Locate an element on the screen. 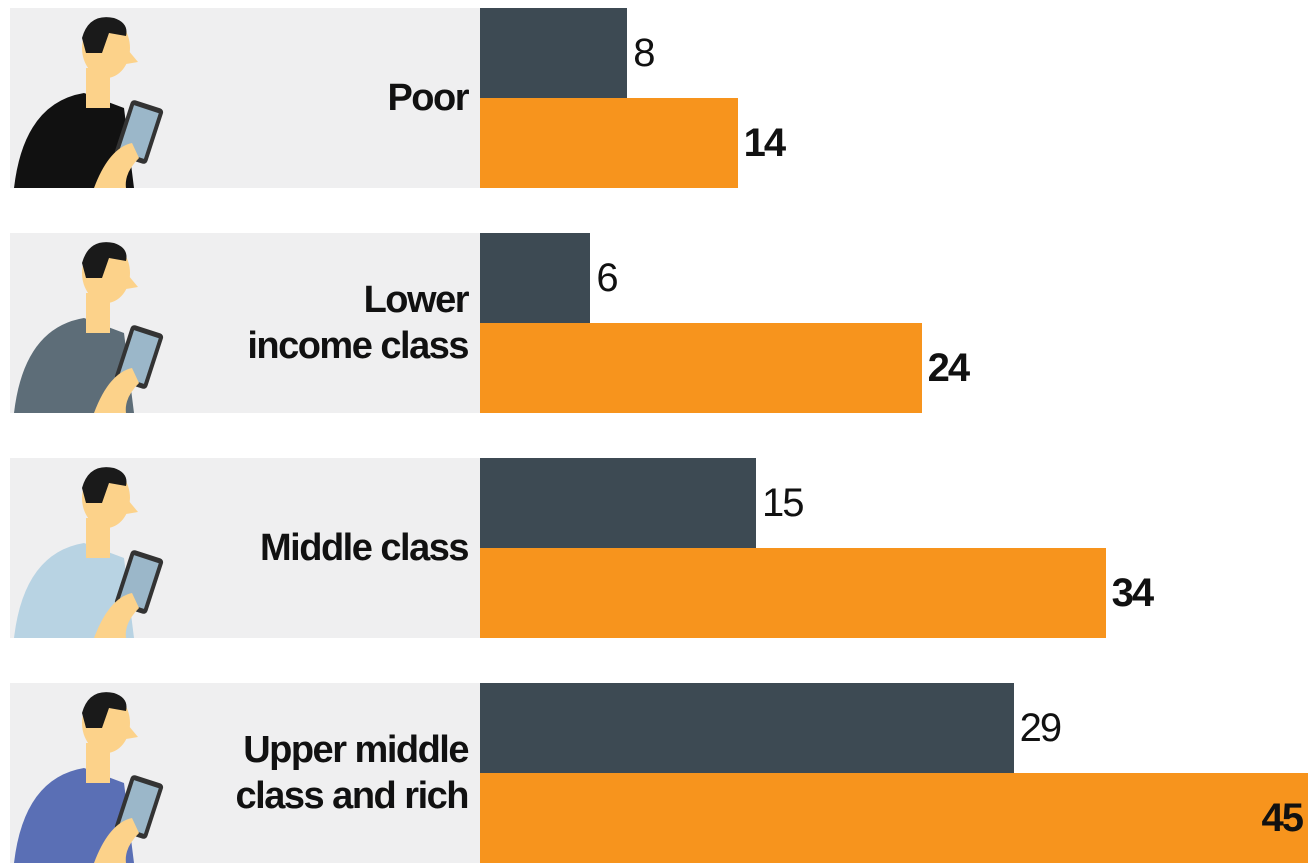  value-label: 8 is located at coordinates (644, 53).